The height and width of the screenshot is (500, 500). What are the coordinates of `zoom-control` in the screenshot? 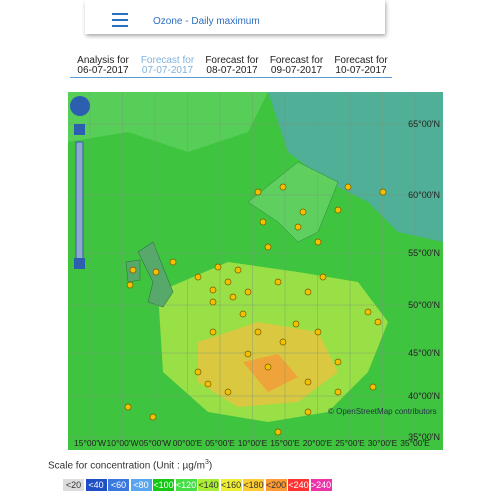 It's located at (80, 182).